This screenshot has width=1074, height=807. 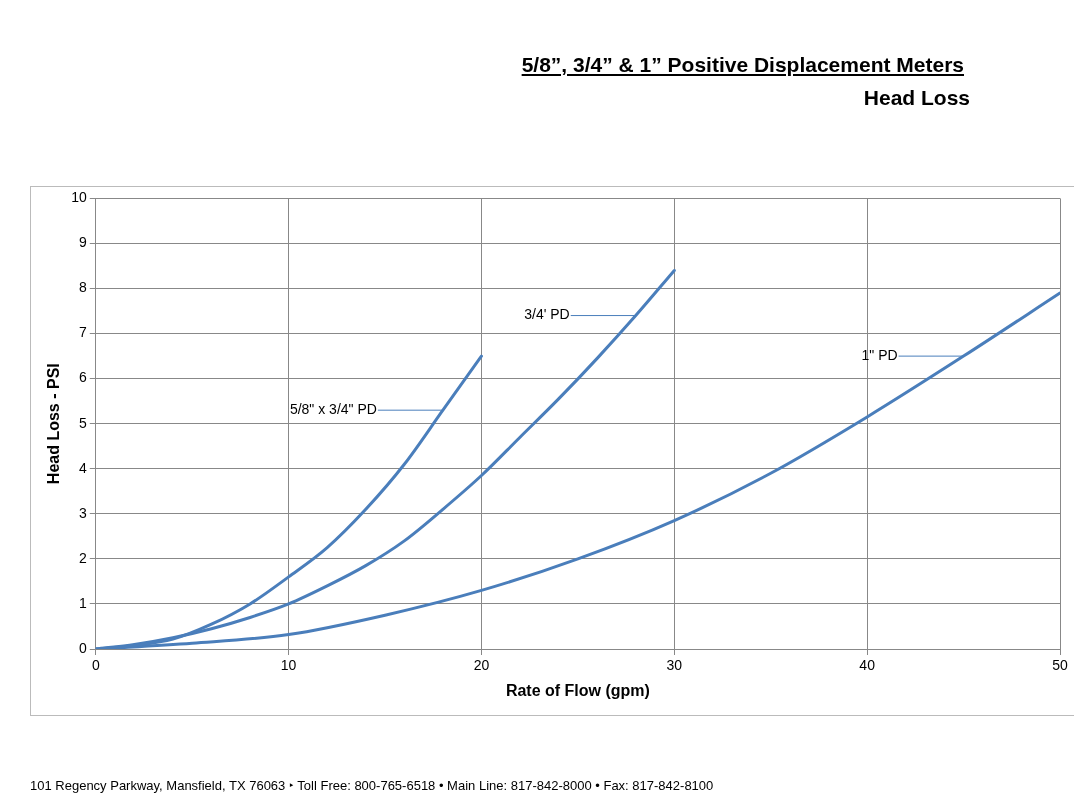 I want to click on y-tick-label: 7, so click(x=82, y=332).